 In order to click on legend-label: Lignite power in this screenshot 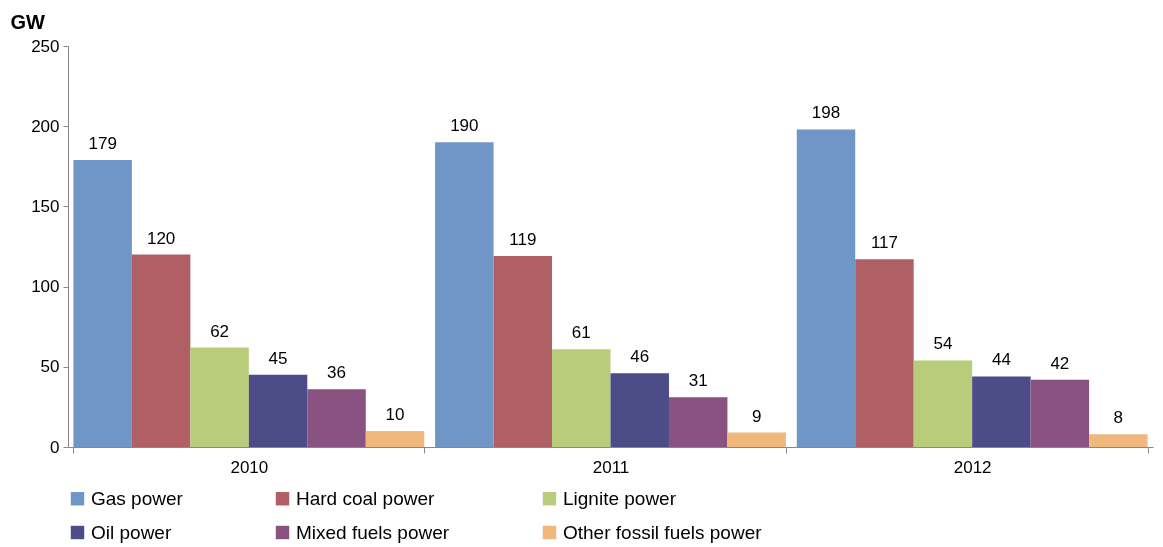, I will do `click(620, 498)`.